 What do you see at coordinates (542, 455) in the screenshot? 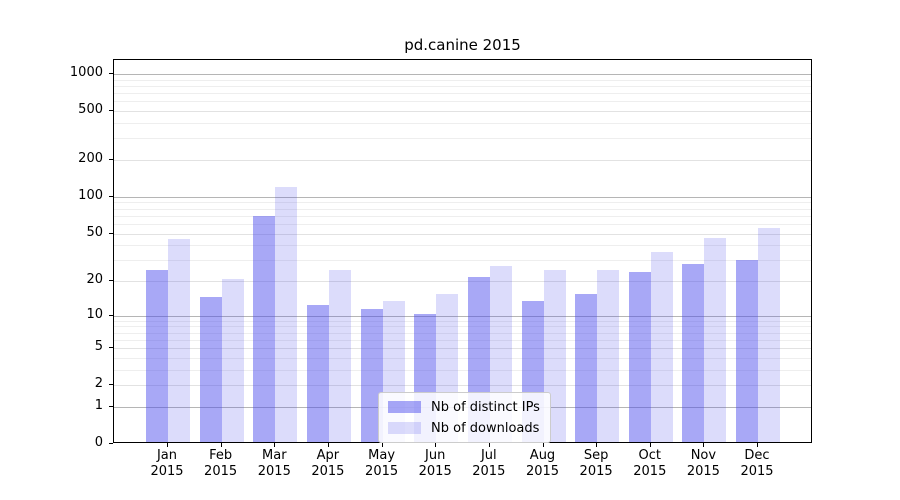
I see `x-tick-label-month-aug: Aug` at bounding box center [542, 455].